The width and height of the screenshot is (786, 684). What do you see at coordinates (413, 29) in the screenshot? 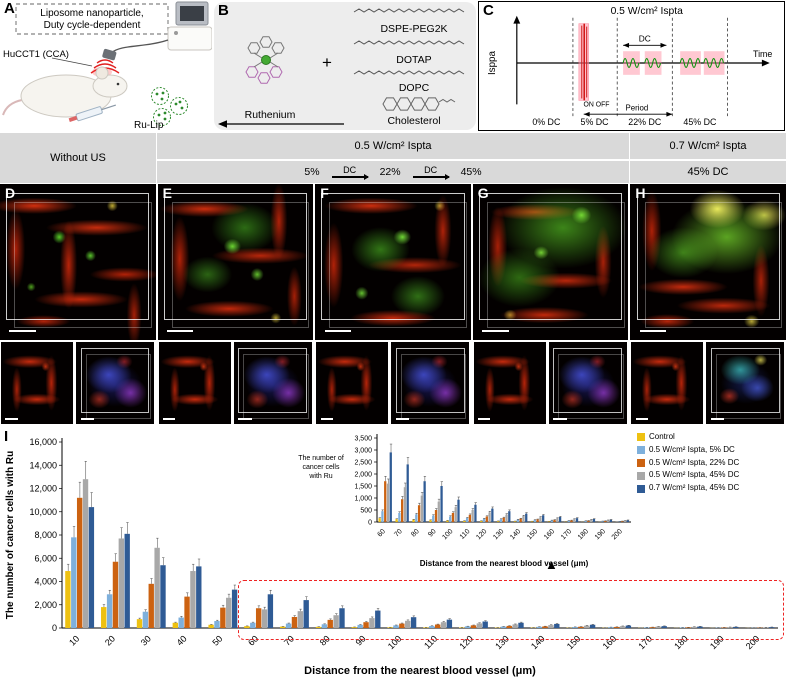
I see `lipid-dspe-label: DSPE-PEG2K` at bounding box center [413, 29].